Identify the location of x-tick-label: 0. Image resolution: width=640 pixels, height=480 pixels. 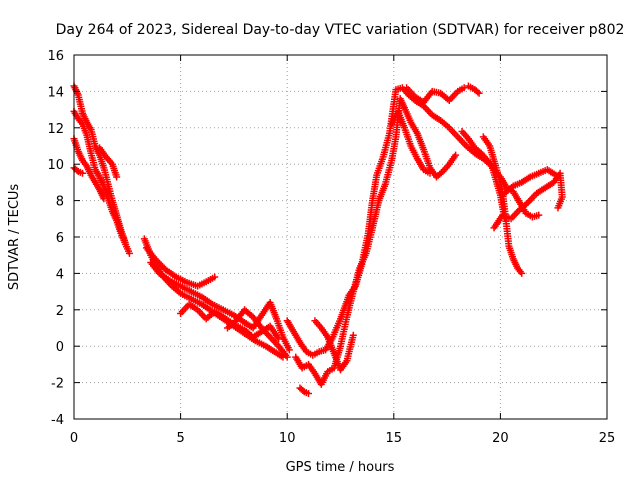
(74, 438).